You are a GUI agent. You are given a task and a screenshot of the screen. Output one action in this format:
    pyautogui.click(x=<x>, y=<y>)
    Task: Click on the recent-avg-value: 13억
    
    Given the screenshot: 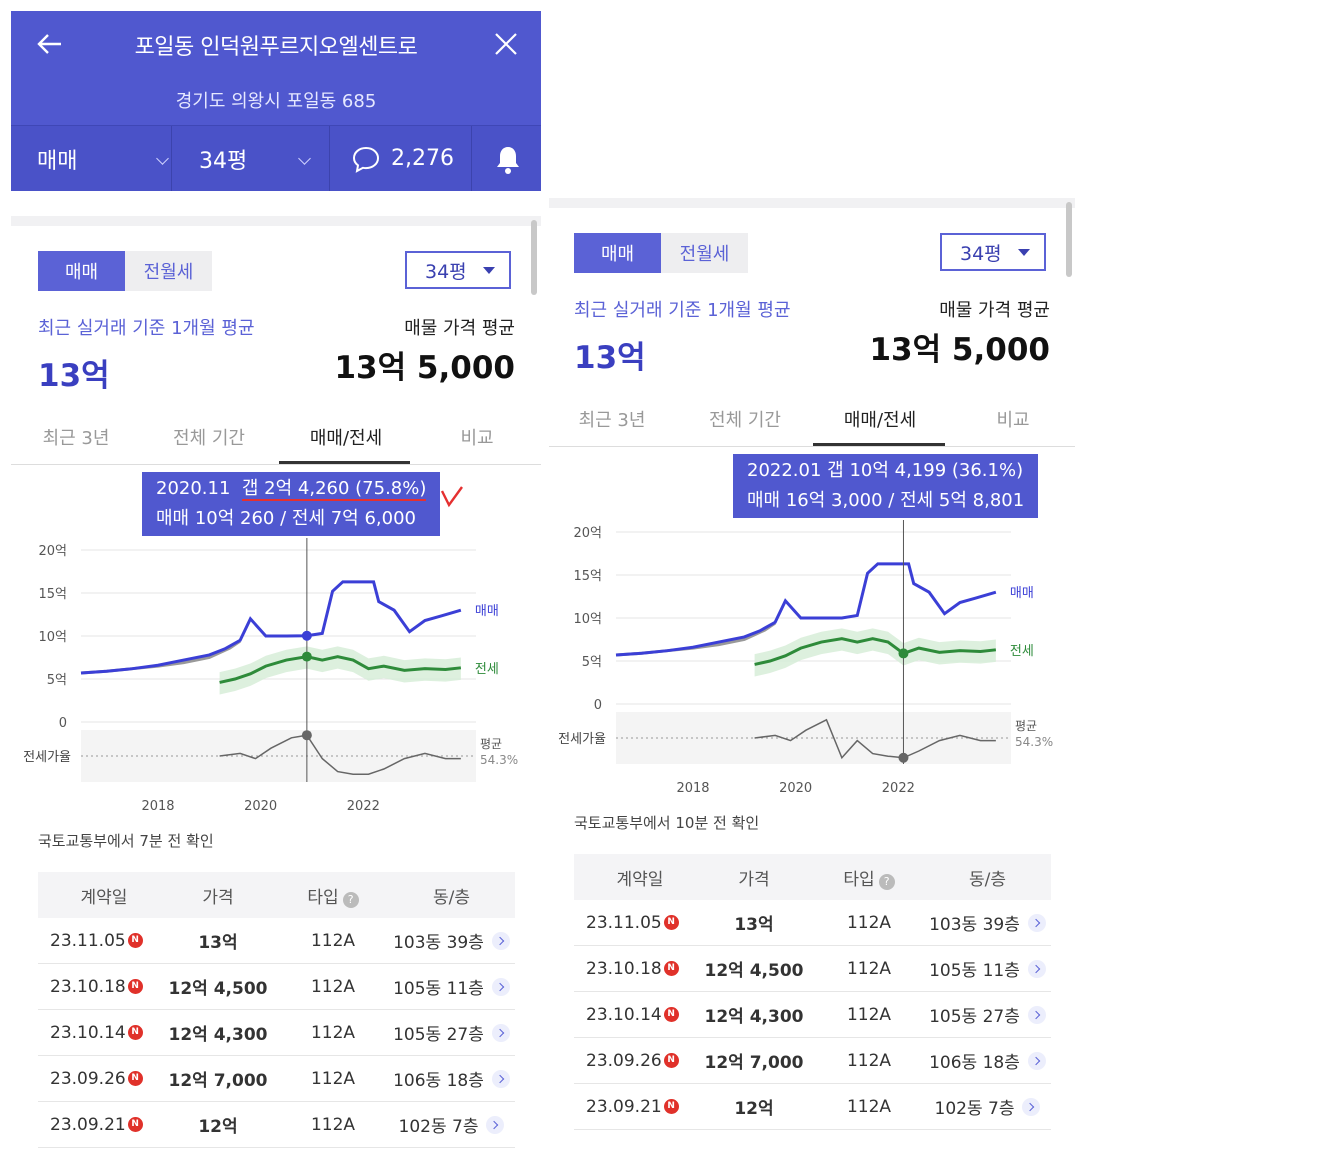 What is the action you would take?
    pyautogui.click(x=610, y=358)
    